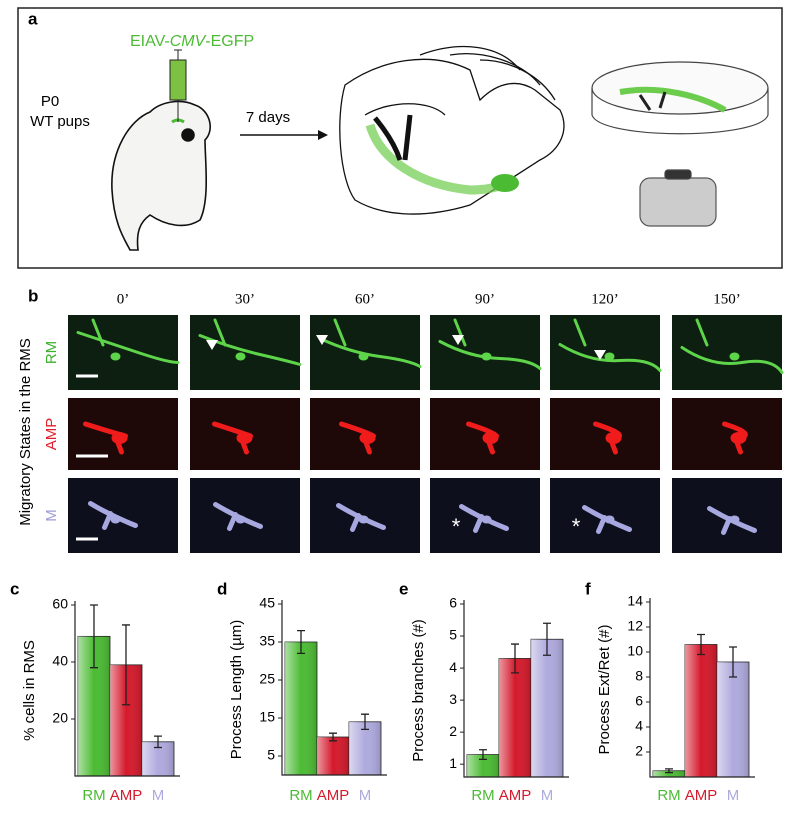 Image resolution: width=800 pixels, height=820 pixels. Describe the element at coordinates (51, 515) in the screenshot. I see `row-label: M` at that location.